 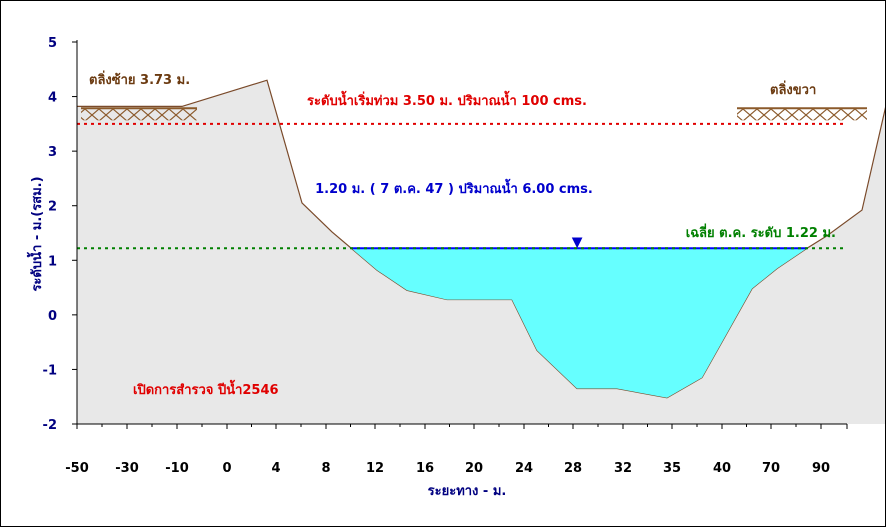 What do you see at coordinates (139, 114) in the screenshot?
I see `left-bank-marker-hatch` at bounding box center [139, 114].